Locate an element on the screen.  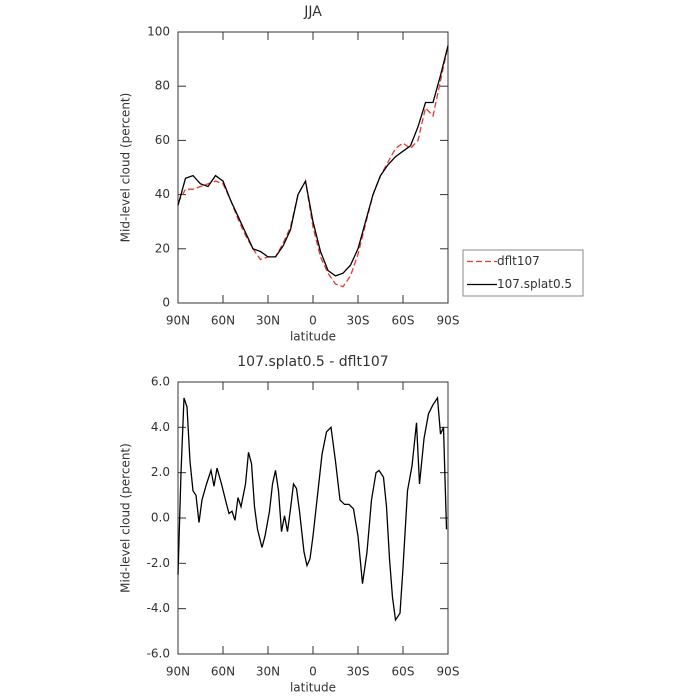
y-tick-label: 2.0 is located at coordinates (160, 472).